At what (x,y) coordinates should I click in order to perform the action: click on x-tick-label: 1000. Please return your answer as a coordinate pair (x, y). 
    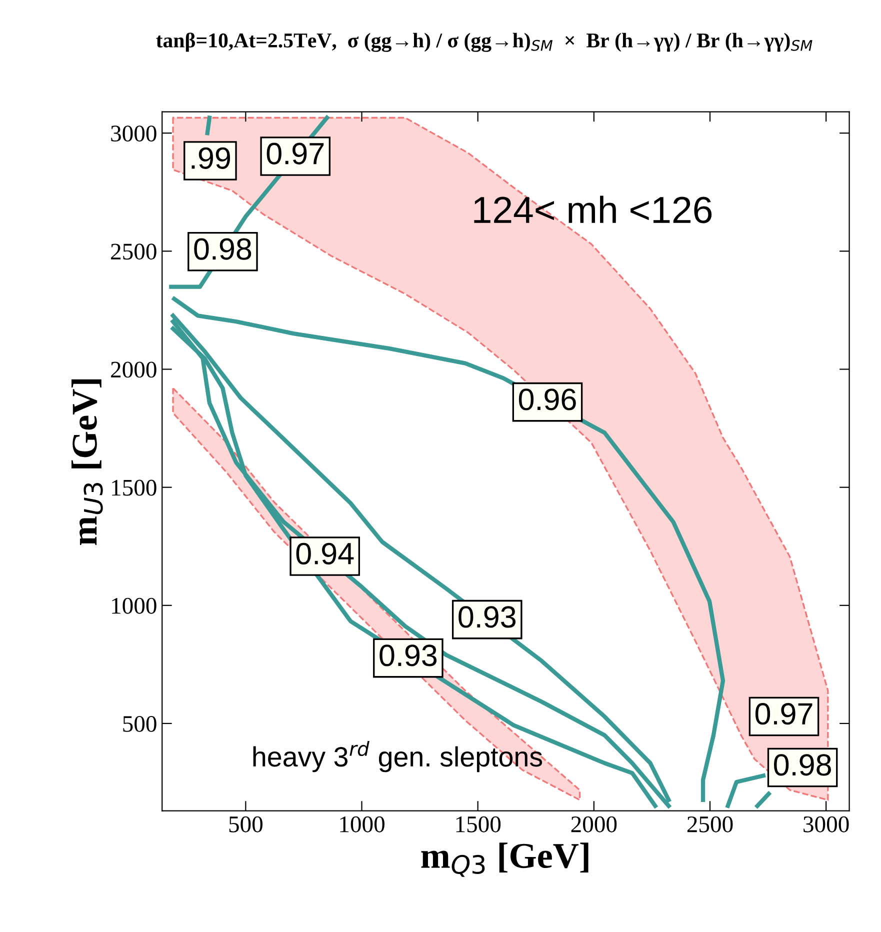
    Looking at the image, I should click on (362, 824).